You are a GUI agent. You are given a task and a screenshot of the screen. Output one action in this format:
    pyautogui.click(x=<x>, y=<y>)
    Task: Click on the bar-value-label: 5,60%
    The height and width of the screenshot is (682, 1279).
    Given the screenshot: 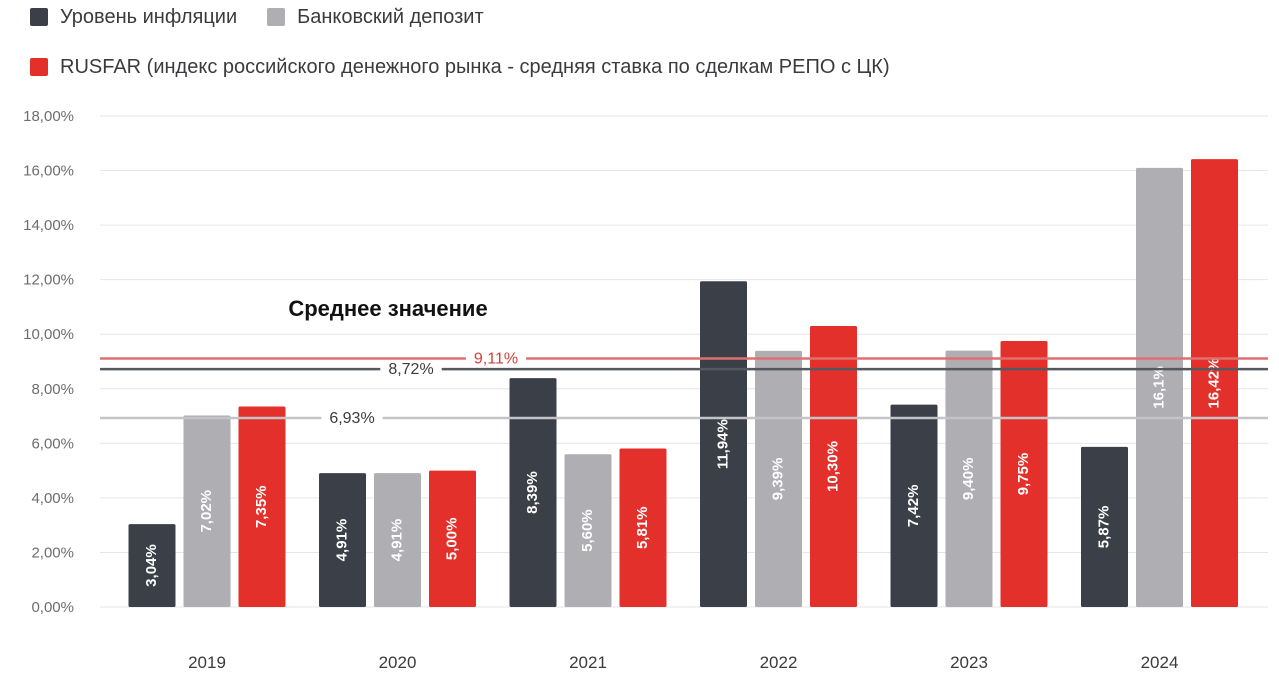 What is the action you would take?
    pyautogui.click(x=587, y=530)
    